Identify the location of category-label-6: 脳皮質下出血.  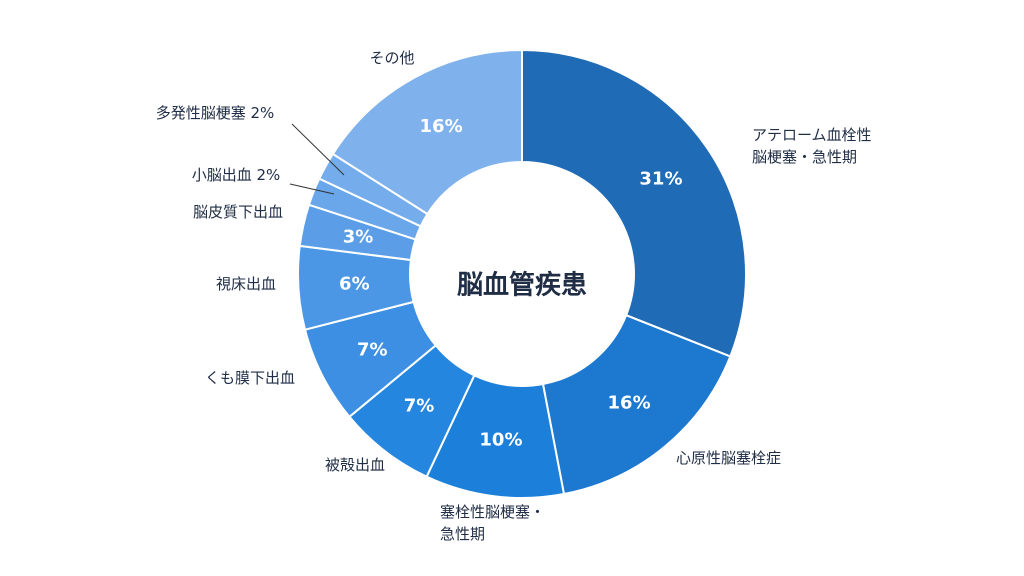
(238, 212).